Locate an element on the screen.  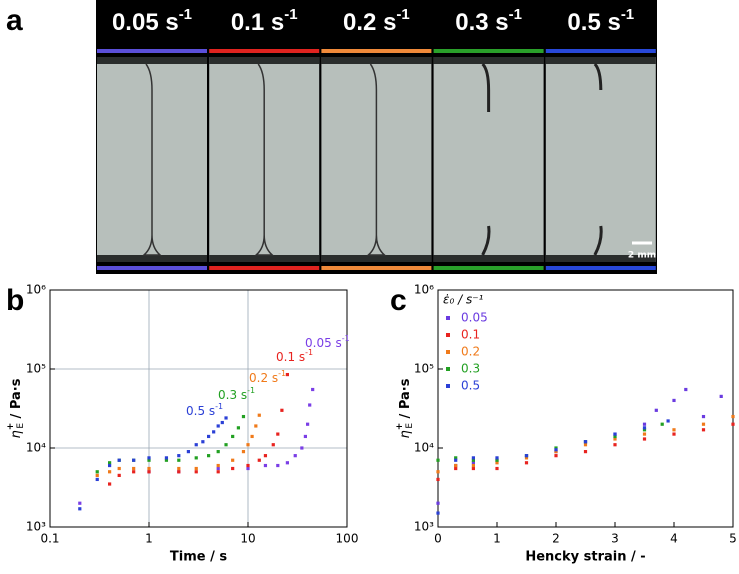
annotation: 0.2 s-1 is located at coordinates (267, 377).